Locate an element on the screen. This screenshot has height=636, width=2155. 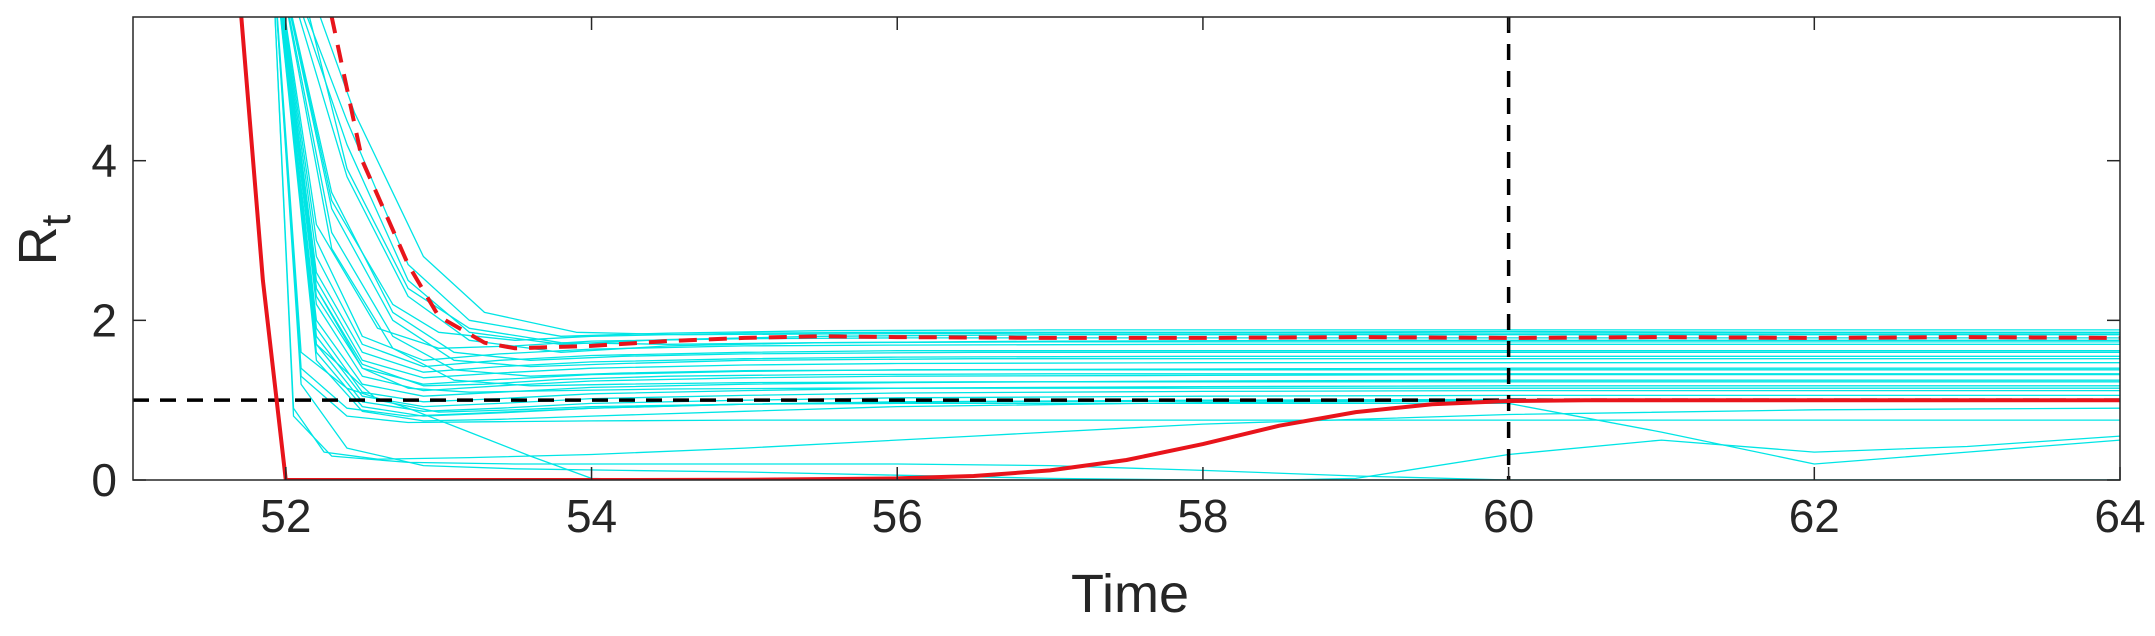
x-tick-label: 52 is located at coordinates (285, 516).